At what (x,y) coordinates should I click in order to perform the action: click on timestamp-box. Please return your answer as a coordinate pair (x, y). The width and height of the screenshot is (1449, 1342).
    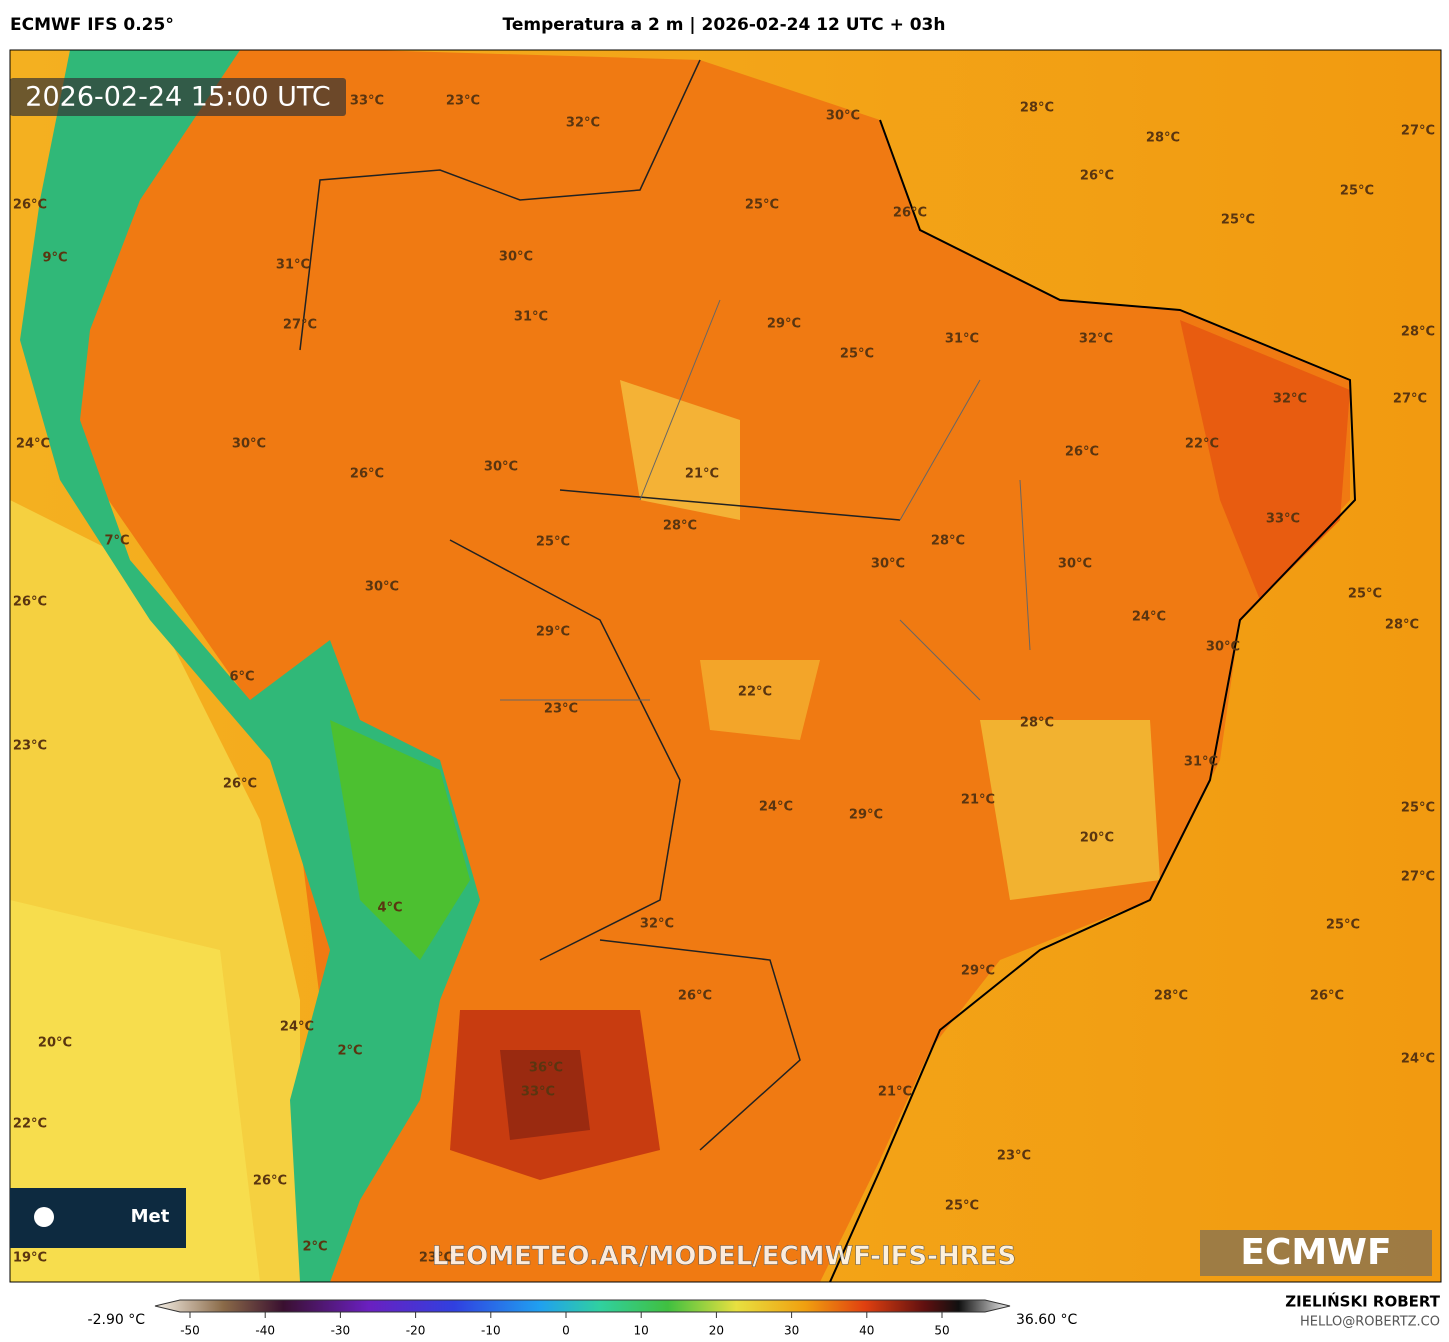
    Looking at the image, I should click on (178, 97).